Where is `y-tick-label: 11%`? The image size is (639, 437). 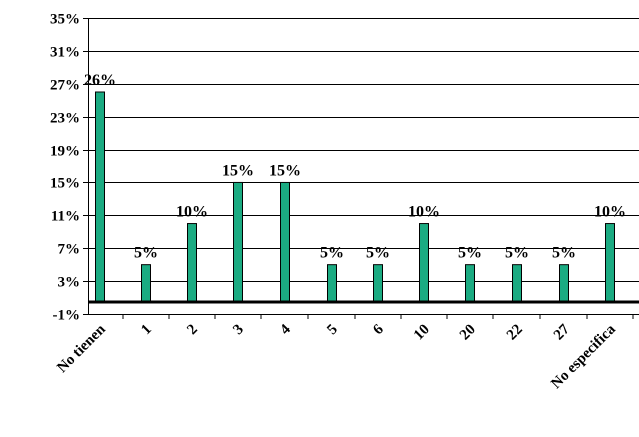 y-tick-label: 11% is located at coordinates (65, 217).